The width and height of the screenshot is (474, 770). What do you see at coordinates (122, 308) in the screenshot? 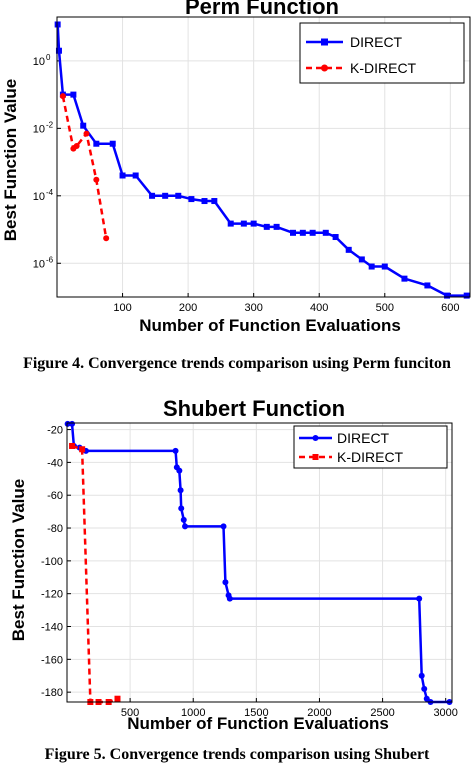
I see `x-tick-label: 100` at bounding box center [122, 308].